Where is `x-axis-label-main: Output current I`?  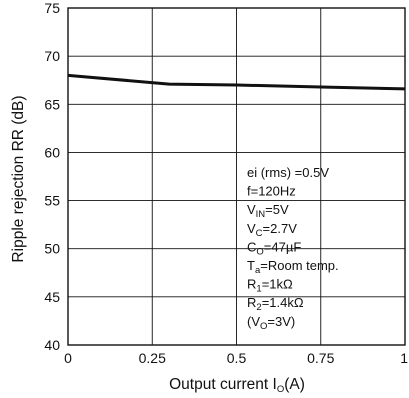
x-axis-label-main: Output current I is located at coordinates (223, 384).